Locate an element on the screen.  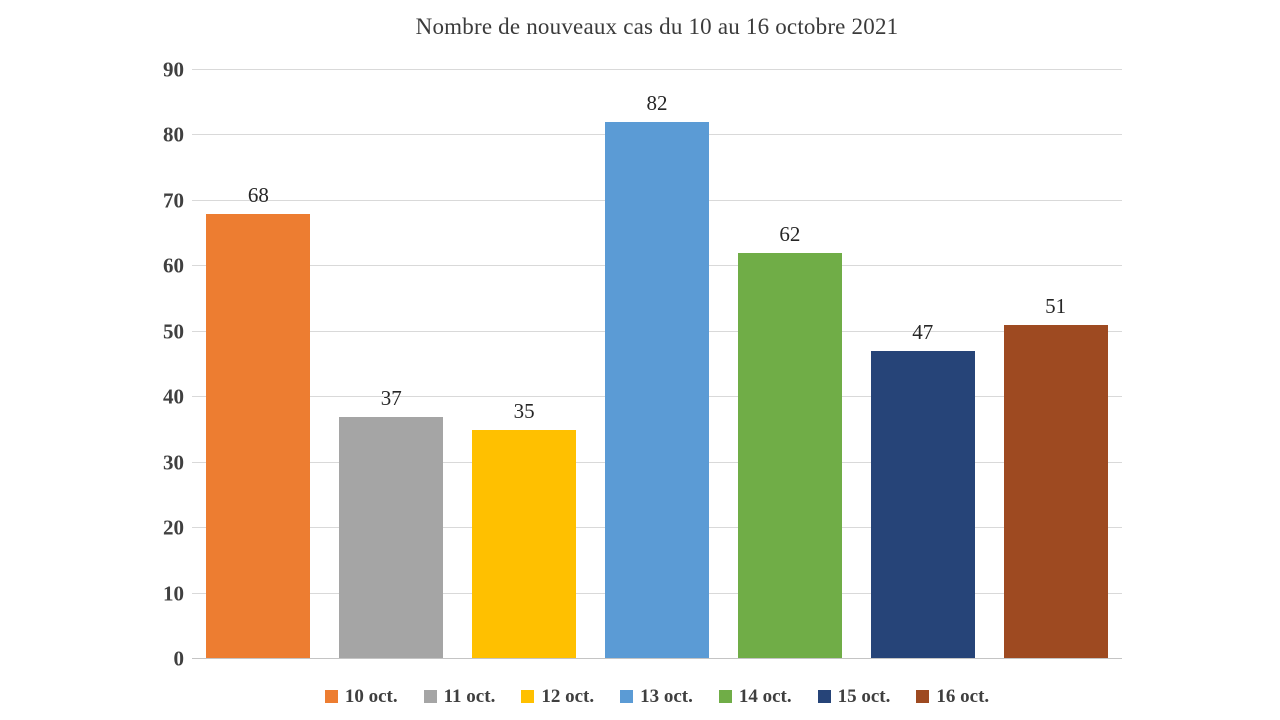
legend-label: 12 oct. is located at coordinates (568, 696).